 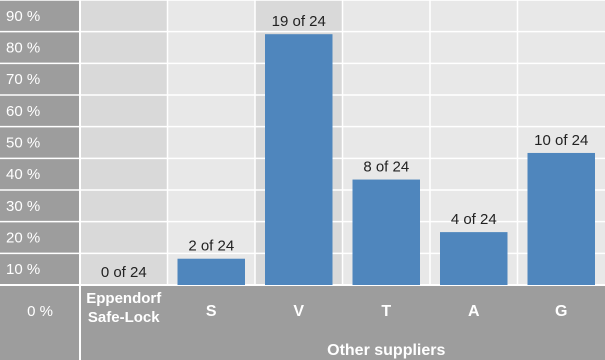 What do you see at coordinates (386, 311) in the screenshot?
I see `x-tick-label: T` at bounding box center [386, 311].